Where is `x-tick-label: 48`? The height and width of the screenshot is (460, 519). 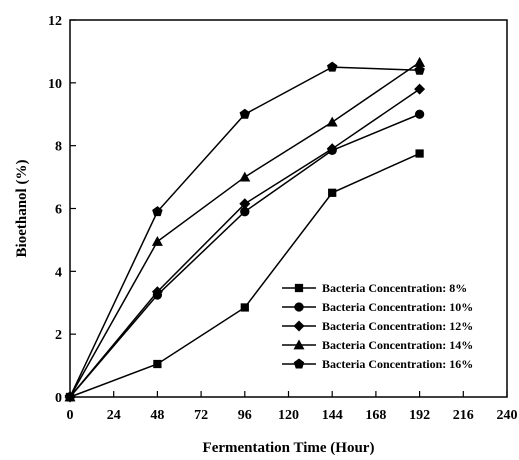 x-tick-label: 48 is located at coordinates (157, 415).